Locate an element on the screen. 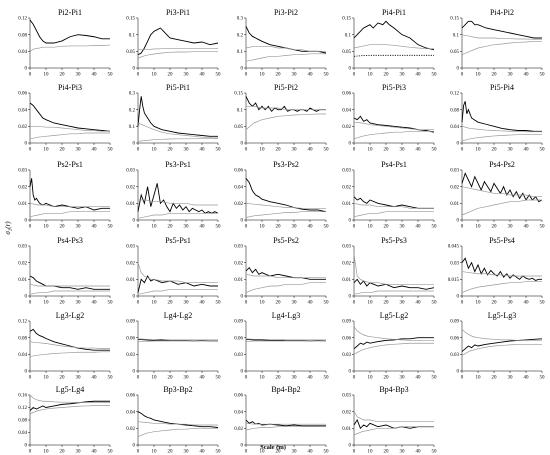 Image resolution: width=550 pixels, height=455 pixels. panel-pi2-pi1-ytick-label: 0.04 is located at coordinates (22, 52).